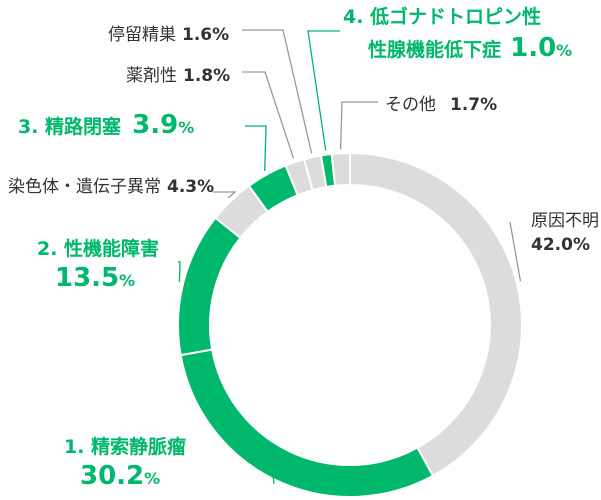 Image resolution: width=601 pixels, height=500 pixels. I want to click on label-varicocele-number: 30.2, so click(112, 476).